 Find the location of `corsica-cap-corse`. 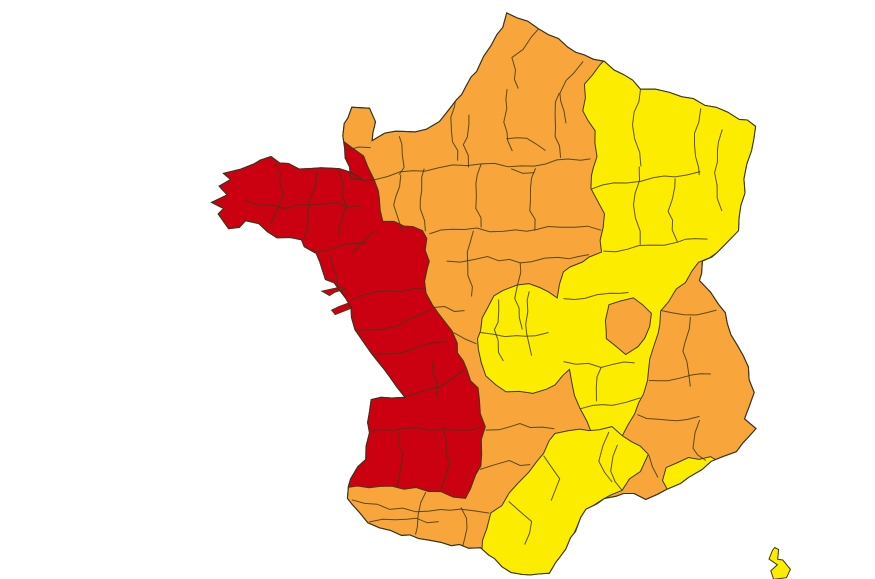

corsica-cap-corse is located at coordinates (779, 562).